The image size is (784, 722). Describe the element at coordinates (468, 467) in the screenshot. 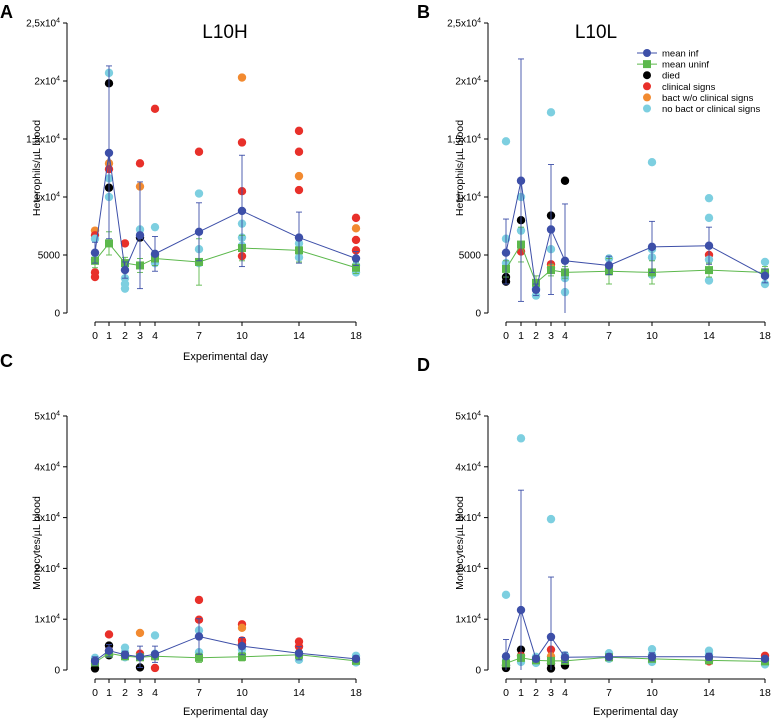

I see `y-tick-label: 4x10⁴` at that location.